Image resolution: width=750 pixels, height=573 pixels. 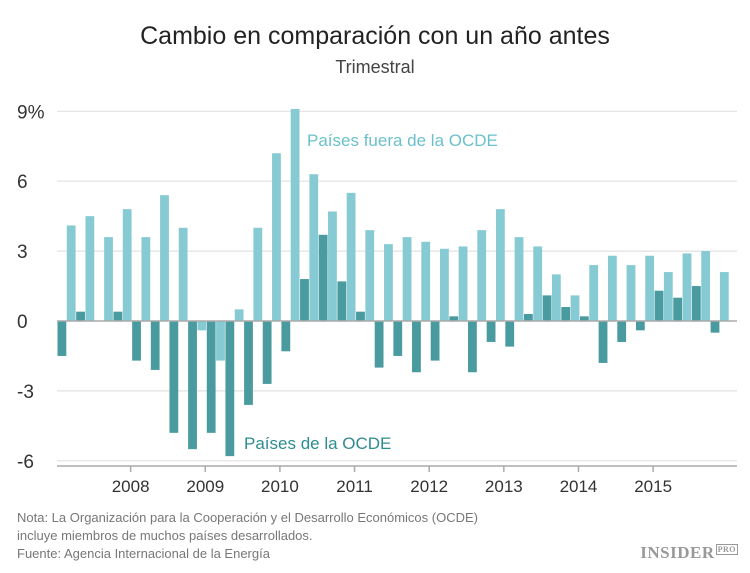 What do you see at coordinates (375, 67) in the screenshot?
I see `chart-subtitle: Trimestral` at bounding box center [375, 67].